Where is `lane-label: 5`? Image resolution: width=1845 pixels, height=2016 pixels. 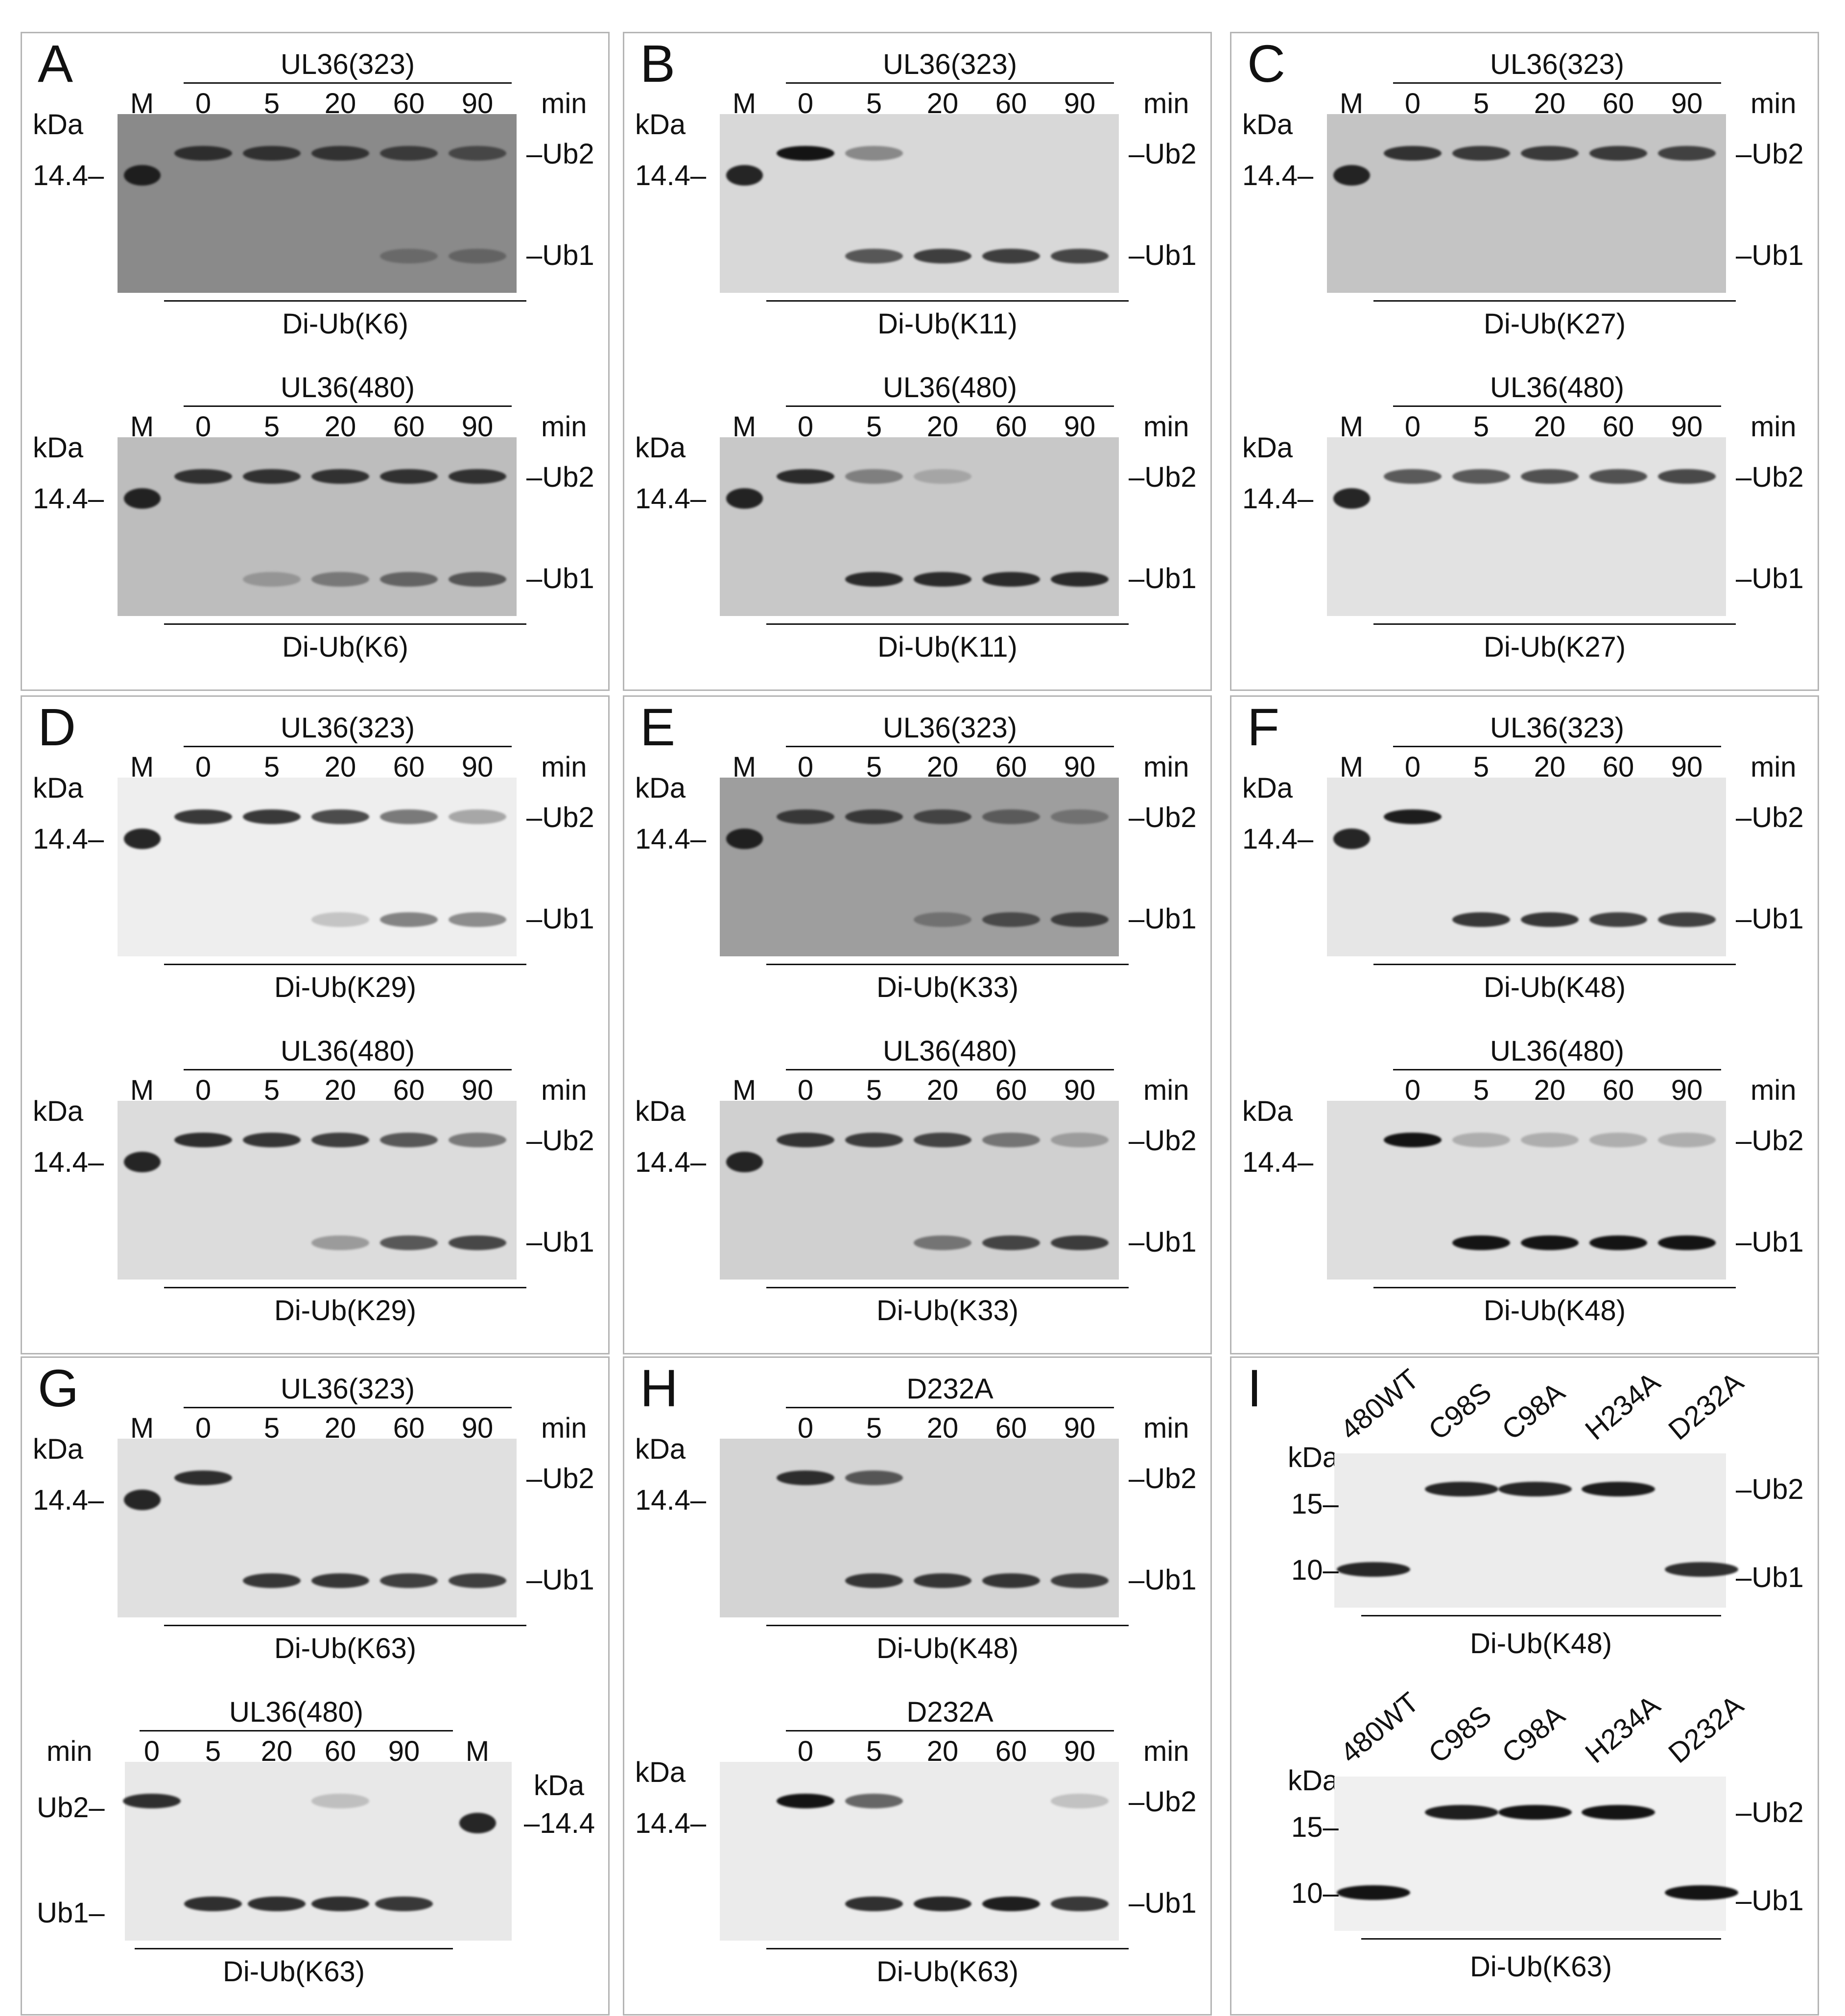
lane-label: 5 is located at coordinates (271, 767).